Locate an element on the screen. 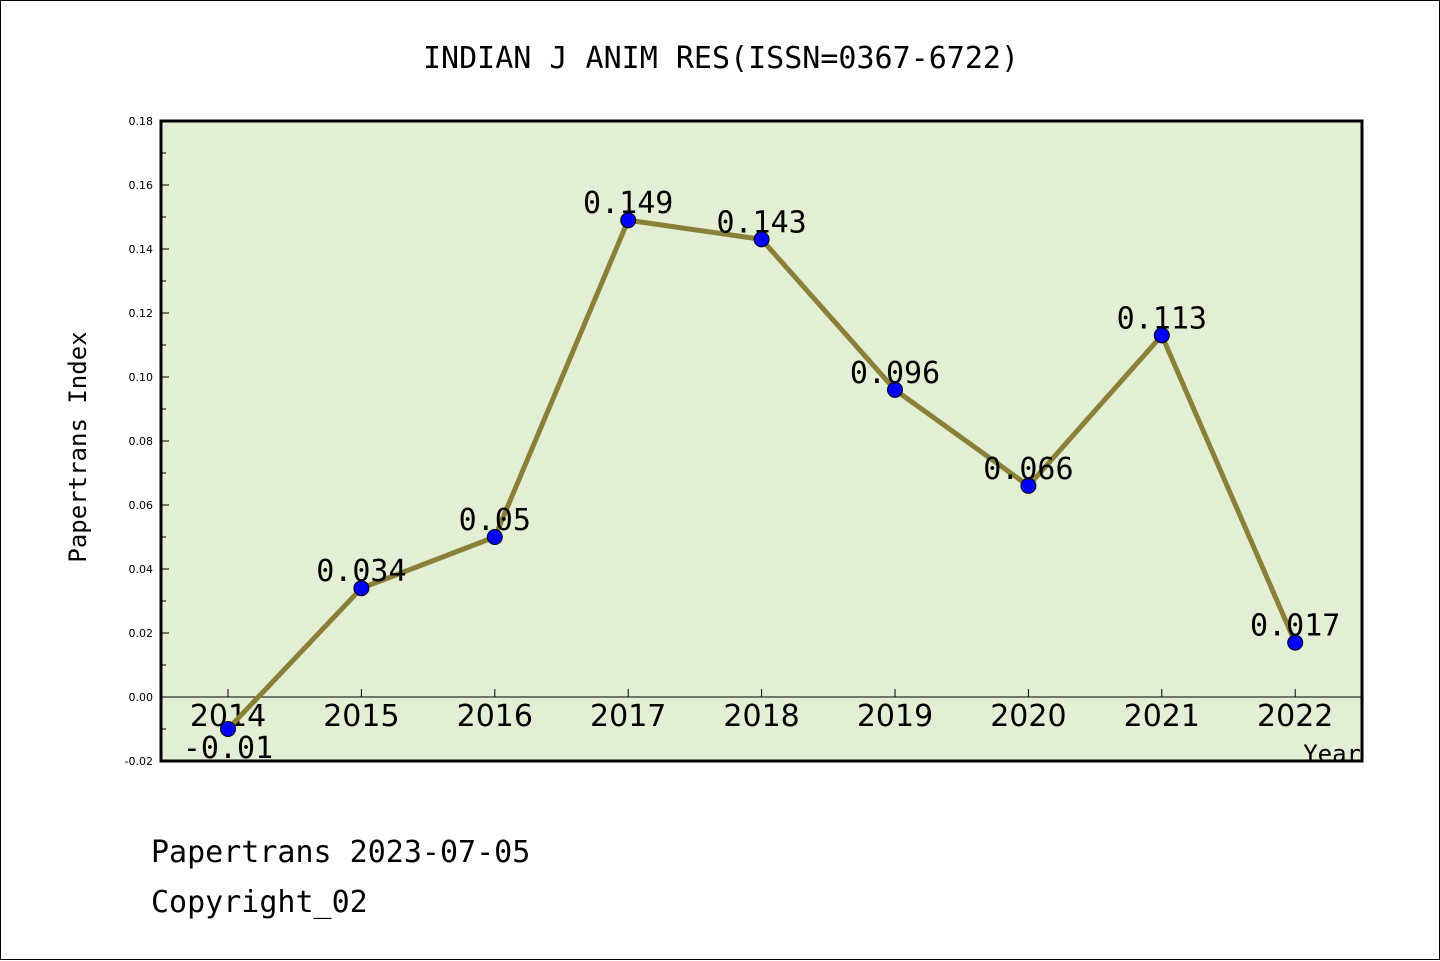 Image resolution: width=1440 pixels, height=961 pixels. data-label: 0.066 is located at coordinates (1028, 469).